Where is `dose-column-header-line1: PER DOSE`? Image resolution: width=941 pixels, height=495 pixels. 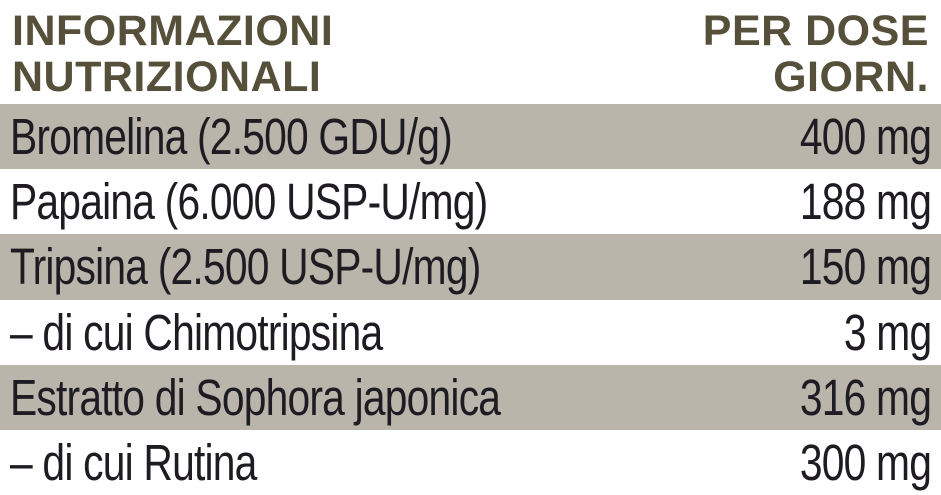
dose-column-header-line1: PER DOSE is located at coordinates (815, 31).